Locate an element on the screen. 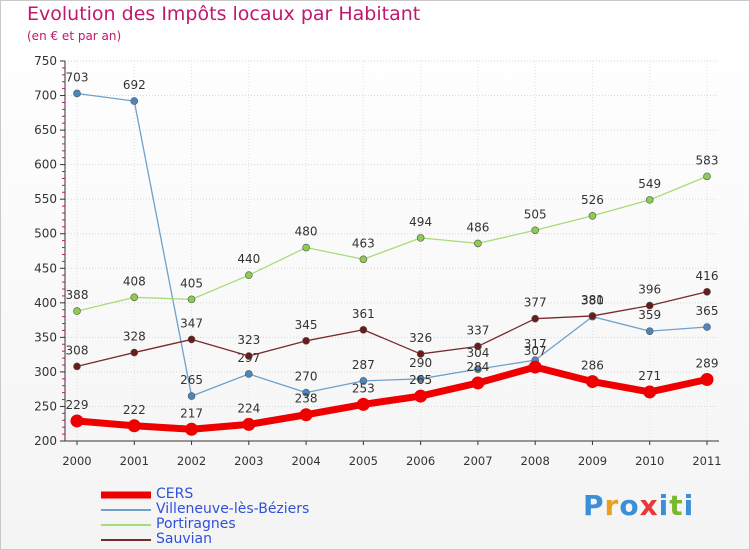 This screenshot has height=550, width=750. x-tick-label: 2007 is located at coordinates (477, 461).